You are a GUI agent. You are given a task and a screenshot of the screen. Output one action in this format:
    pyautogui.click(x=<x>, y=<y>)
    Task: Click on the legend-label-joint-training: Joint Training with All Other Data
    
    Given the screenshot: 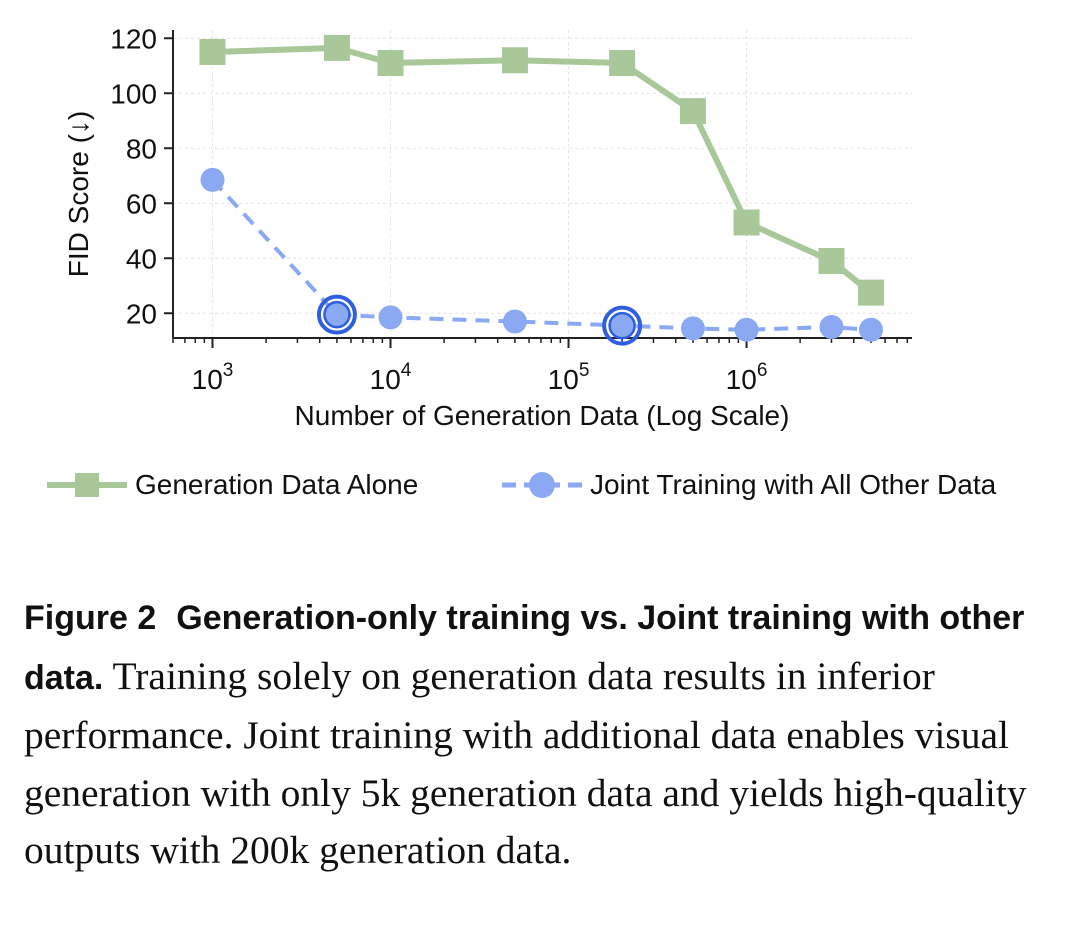 What is the action you would take?
    pyautogui.click(x=793, y=484)
    